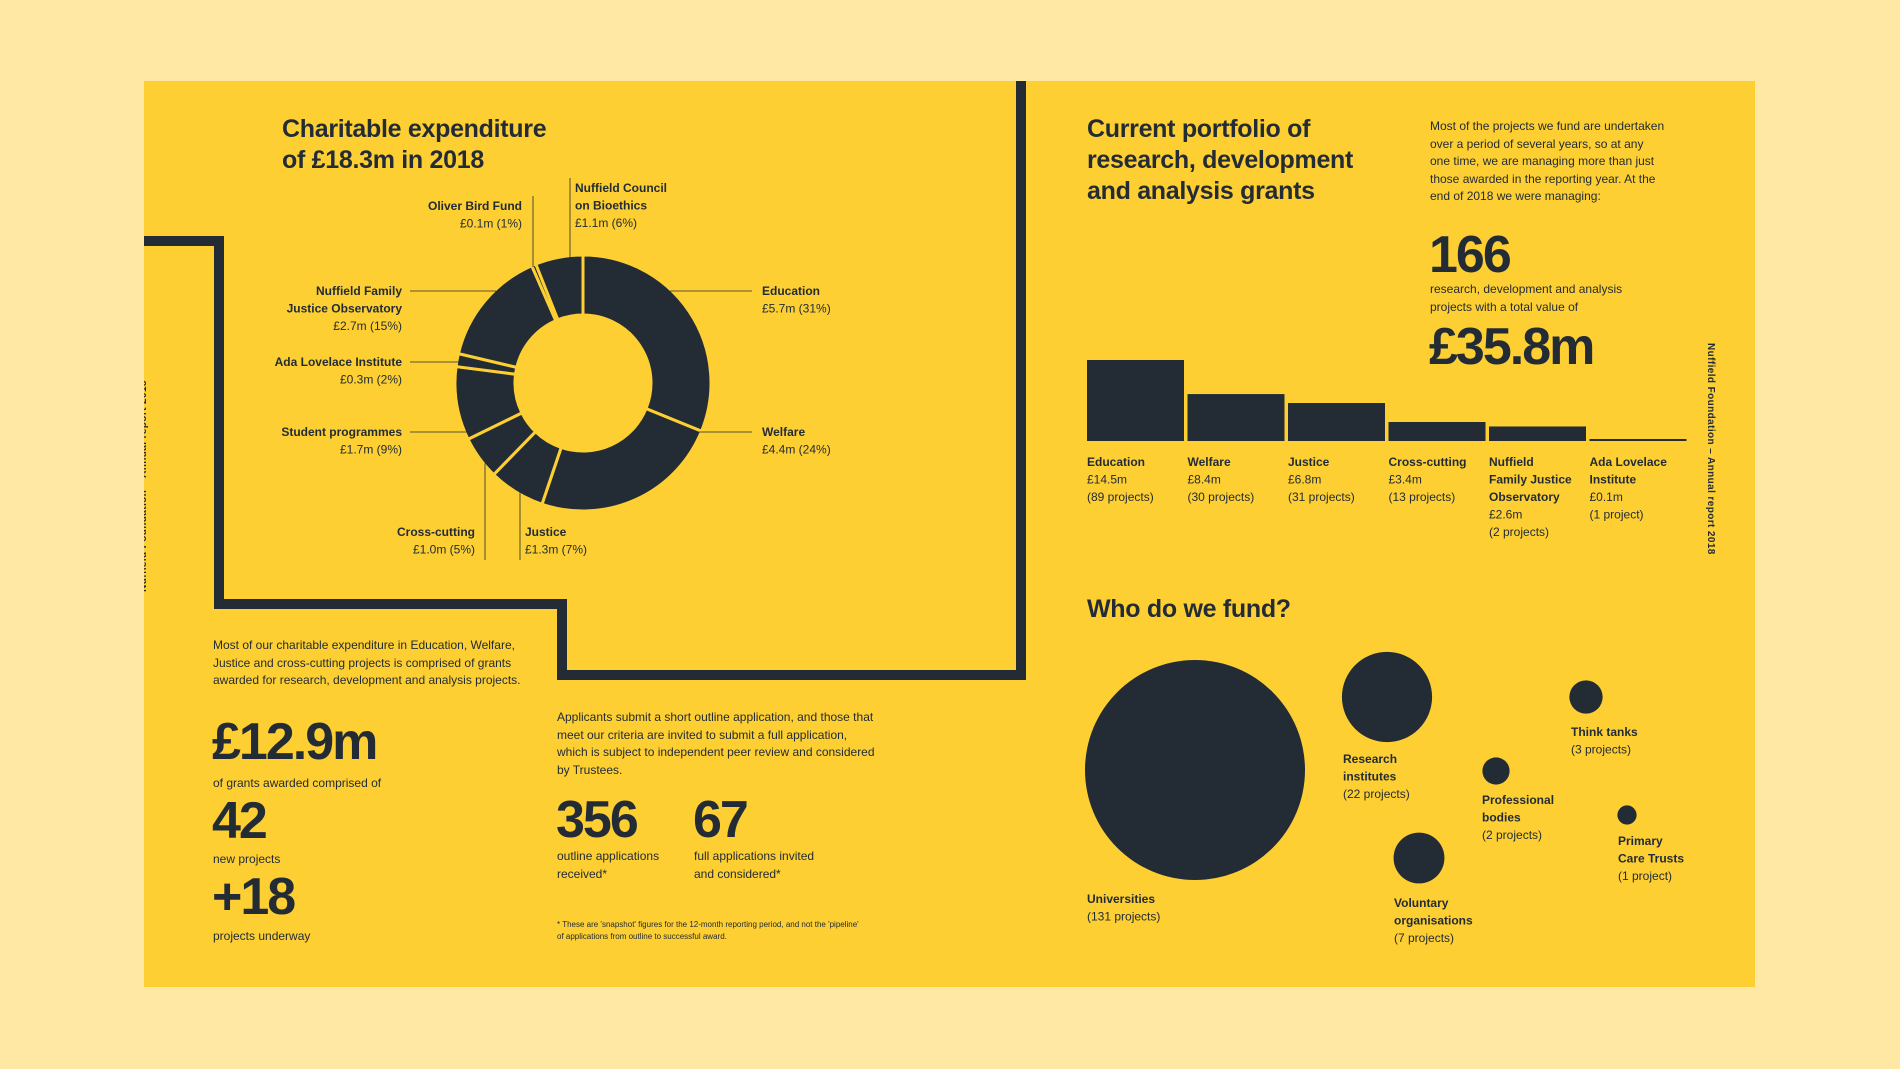  What do you see at coordinates (1433, 920) in the screenshot?
I see `bubble-label-voluntary-organisations: Voluntary organisations (7 projects)` at bounding box center [1433, 920].